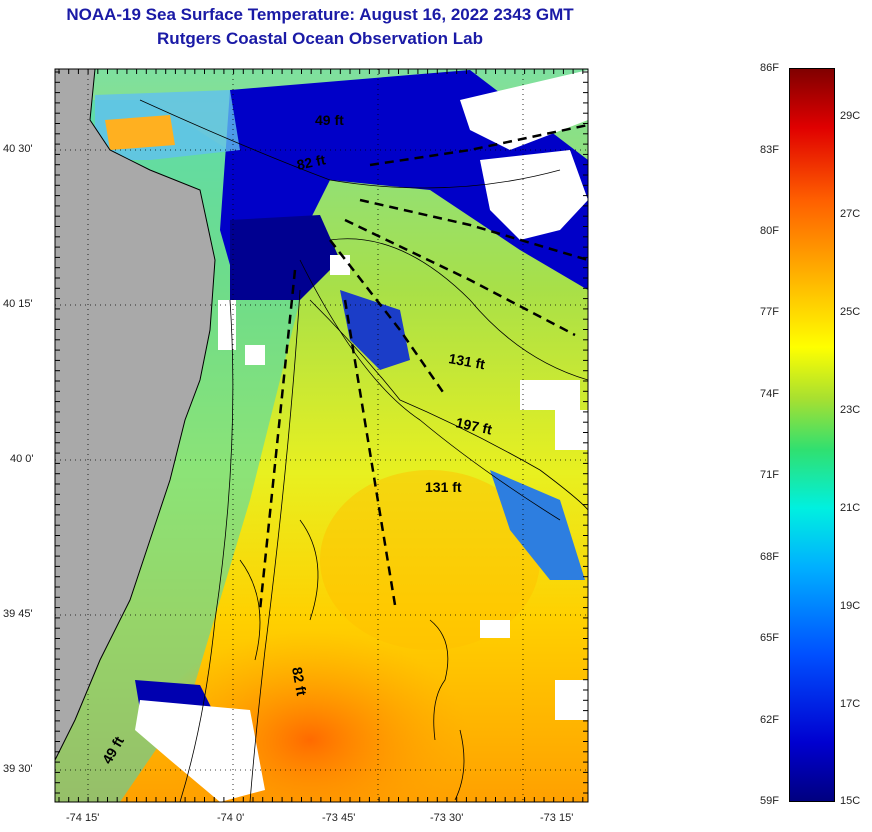 The image size is (872, 832). I want to click on depth-label-131ft-east: 131 ft, so click(466, 361).